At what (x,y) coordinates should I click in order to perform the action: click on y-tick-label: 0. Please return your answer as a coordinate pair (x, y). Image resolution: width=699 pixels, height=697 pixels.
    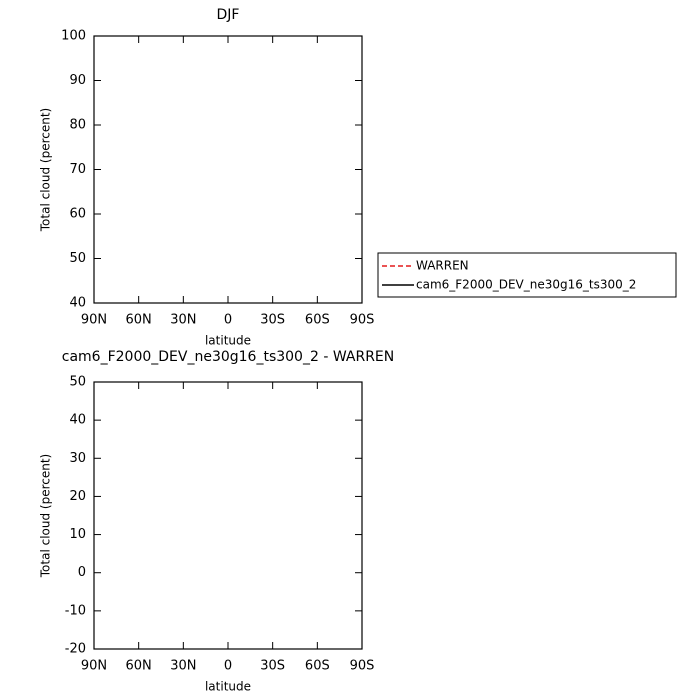
    Looking at the image, I should click on (82, 572).